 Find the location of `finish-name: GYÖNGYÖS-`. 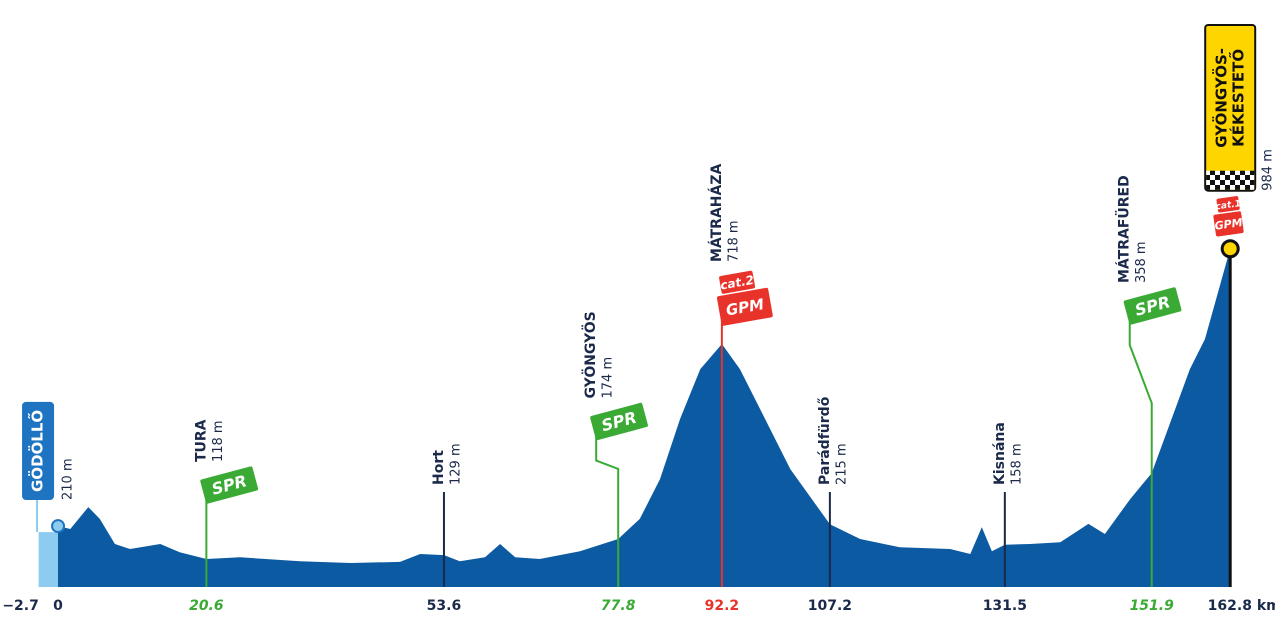

finish-name: GYÖNGYÖS- is located at coordinates (1221, 98).